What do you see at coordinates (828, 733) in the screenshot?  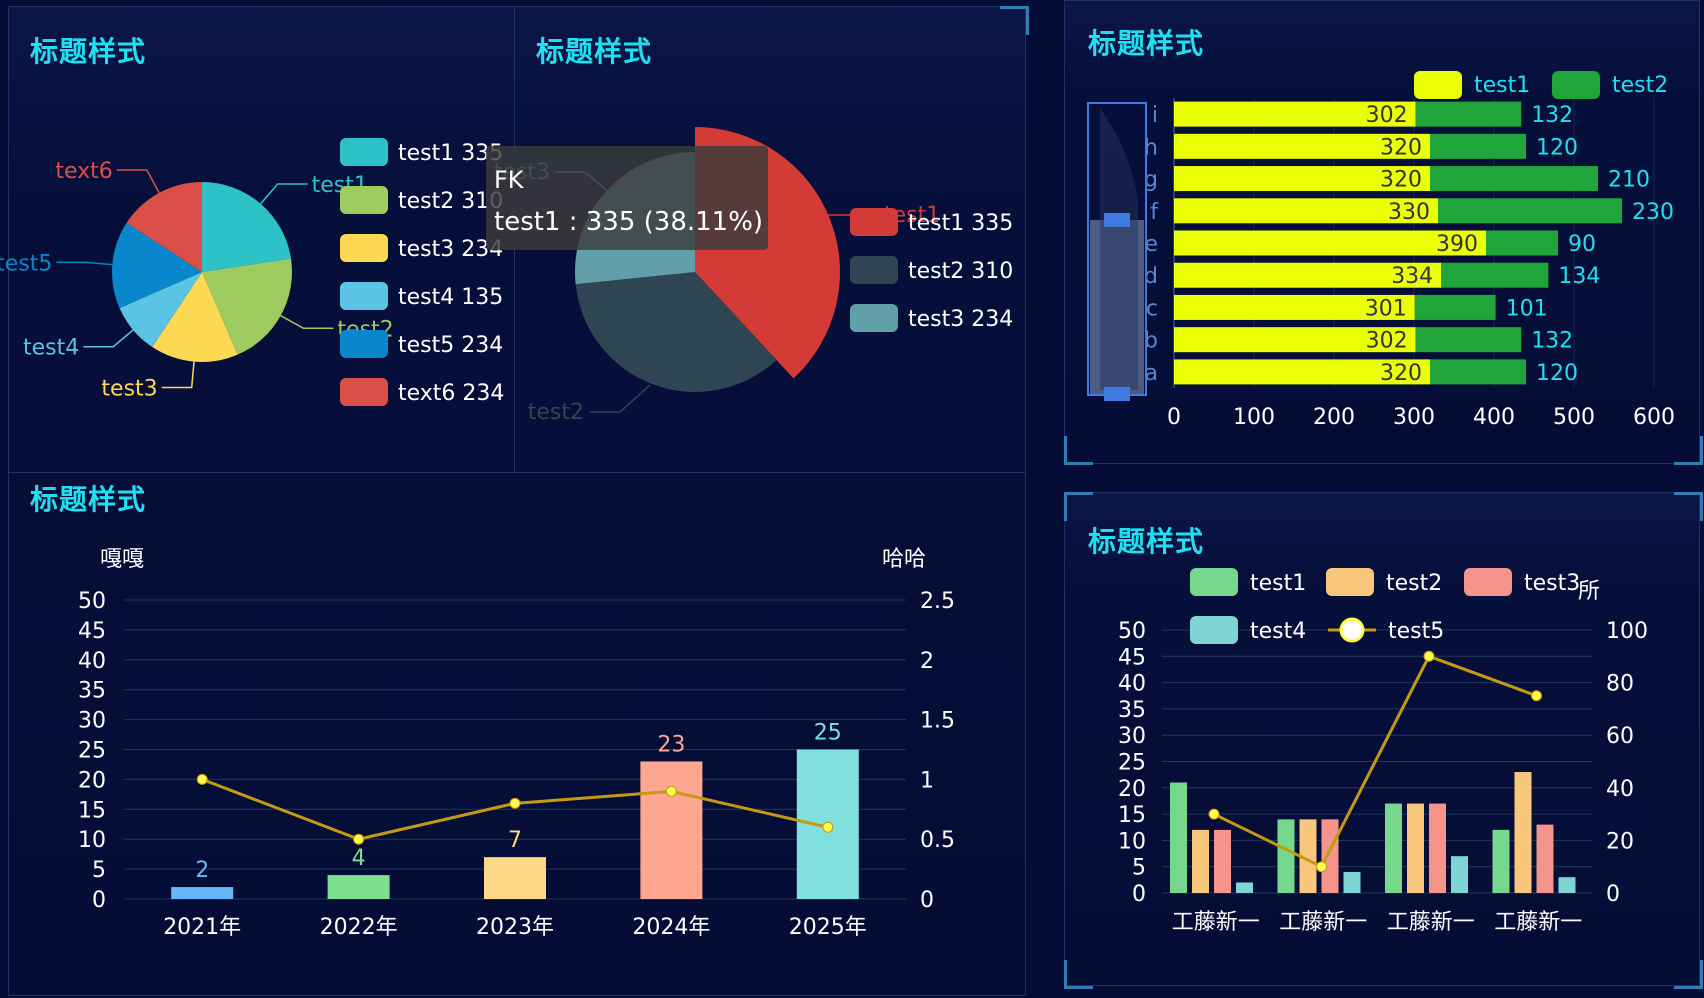 I see `bar-data-label: 25` at bounding box center [828, 733].